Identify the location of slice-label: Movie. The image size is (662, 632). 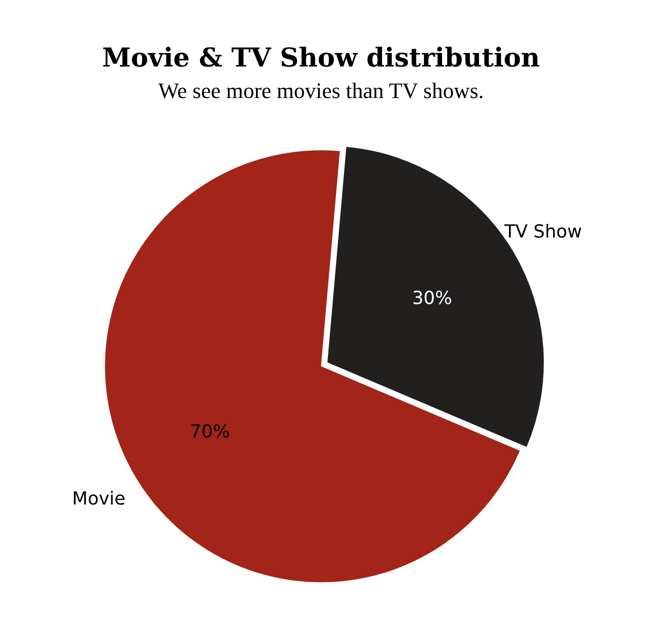
(99, 499).